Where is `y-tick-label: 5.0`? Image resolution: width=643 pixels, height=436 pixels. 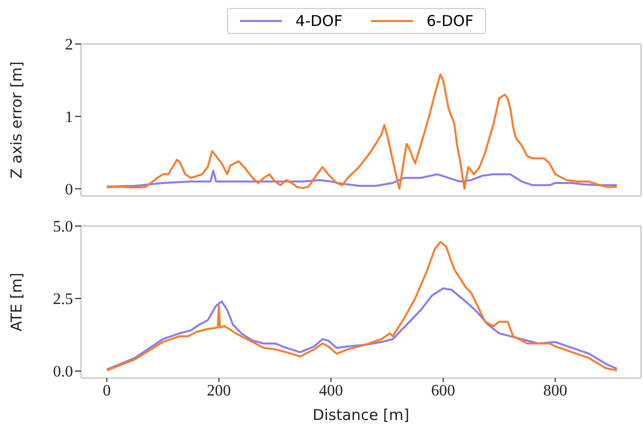 y-tick-label: 5.0 is located at coordinates (63, 227).